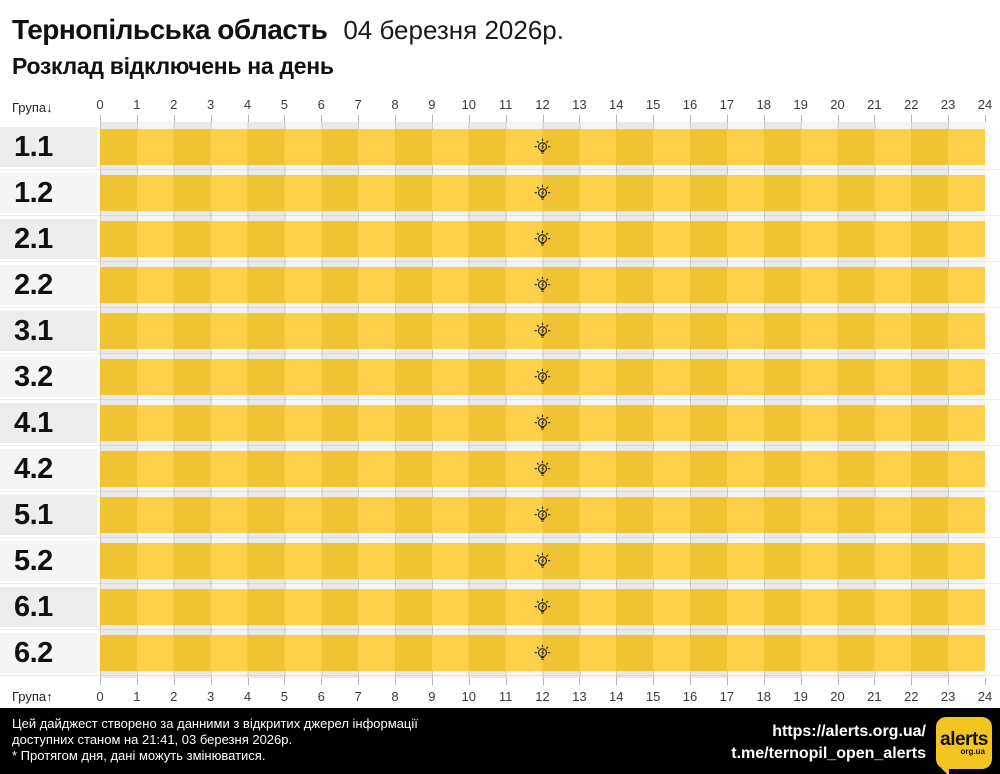  I want to click on logo-speech-tail, so click(945, 771).